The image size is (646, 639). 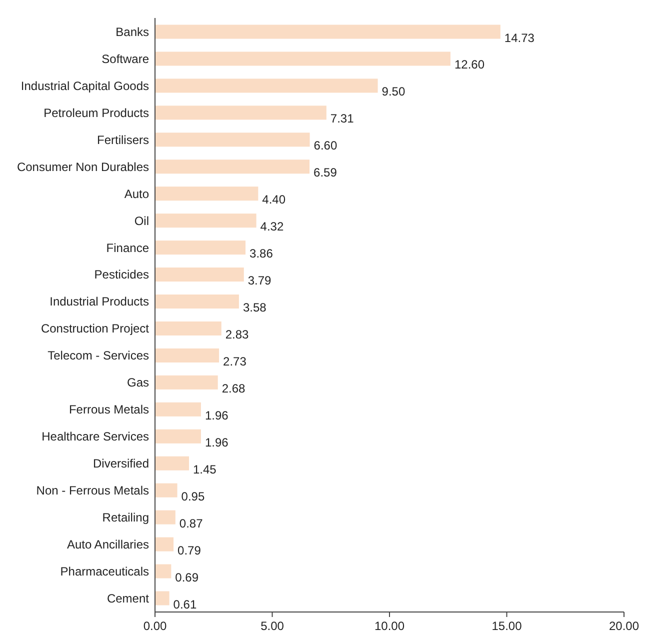 I want to click on y-tick-label: Healthcare Services, so click(x=95, y=437).